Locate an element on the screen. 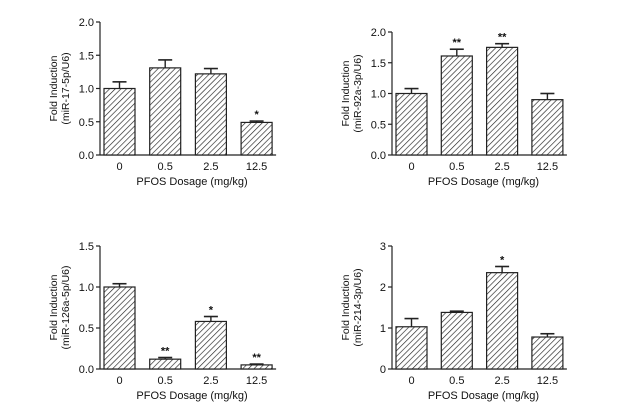  y-tick-label: 1 is located at coordinates (383, 329).